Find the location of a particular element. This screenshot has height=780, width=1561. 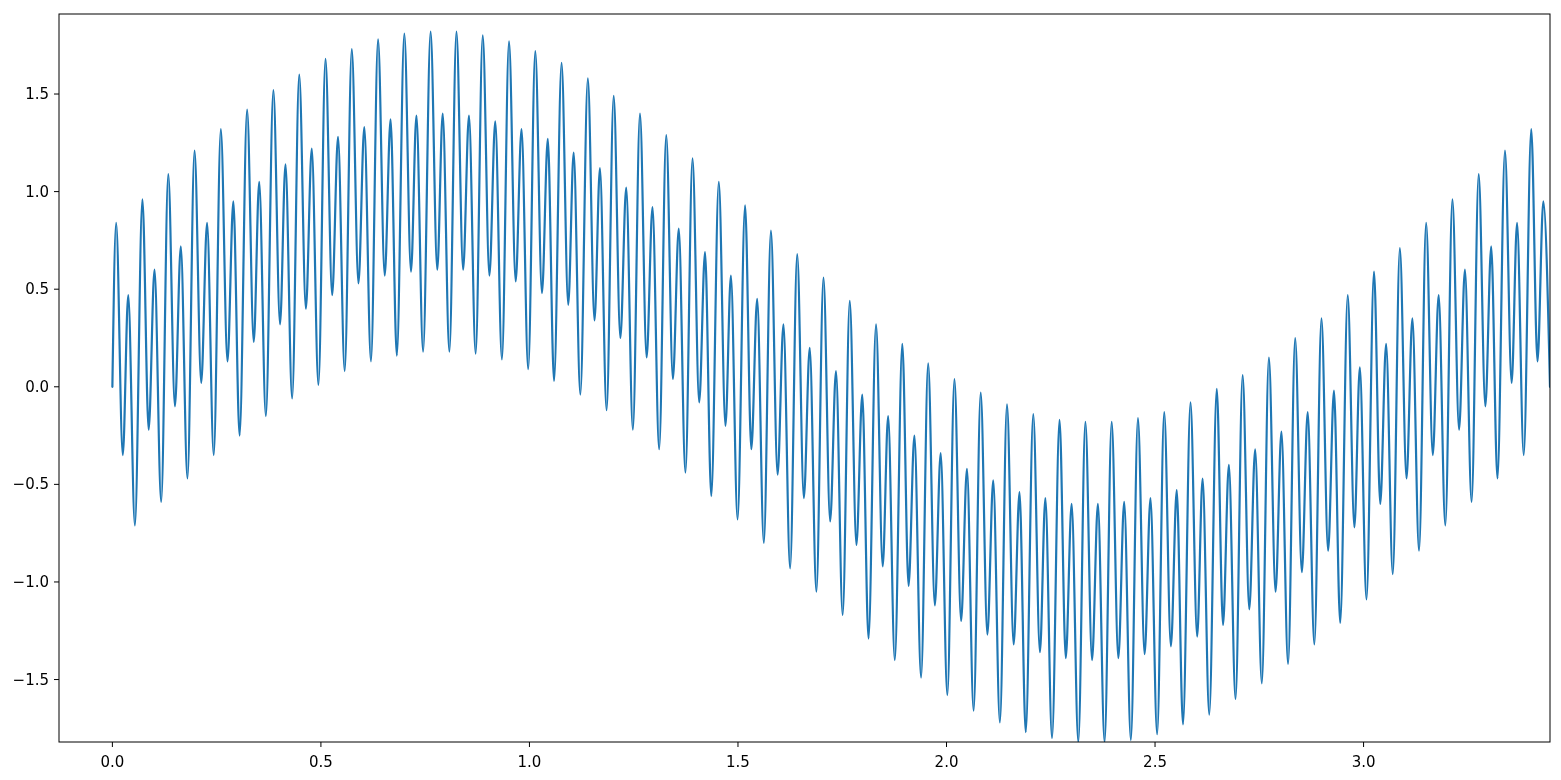

y-tick-label: −1.0 is located at coordinates (30, 581).